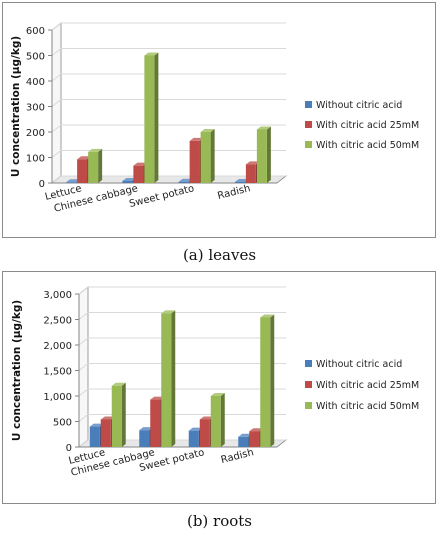 The width and height of the screenshot is (439, 535). What do you see at coordinates (35, 159) in the screenshot?
I see `y-tick-label: 100` at bounding box center [35, 159].